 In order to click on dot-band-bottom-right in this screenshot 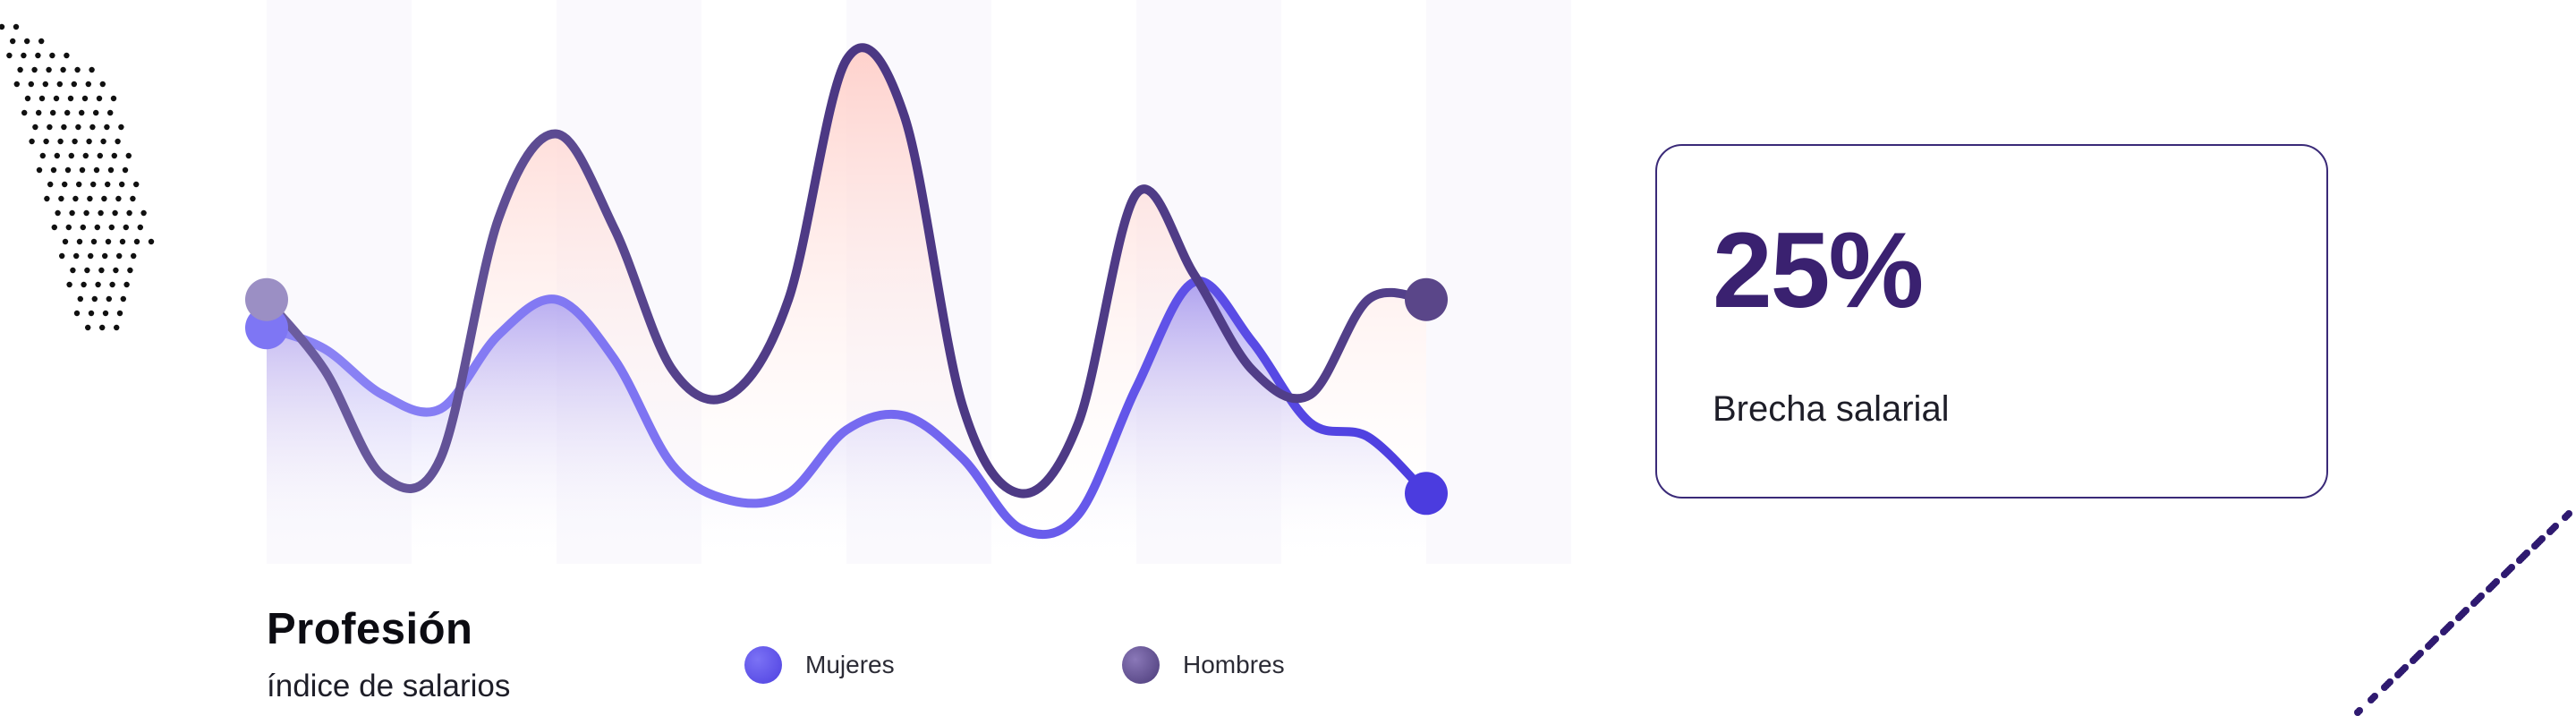, I will do `click(2463, 613)`.